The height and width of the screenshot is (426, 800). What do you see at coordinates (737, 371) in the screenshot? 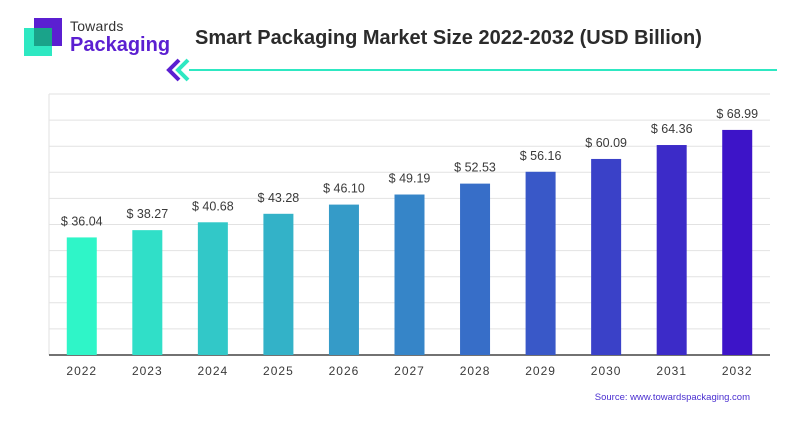
I see `x-tick-label-2032: 2032` at bounding box center [737, 371].